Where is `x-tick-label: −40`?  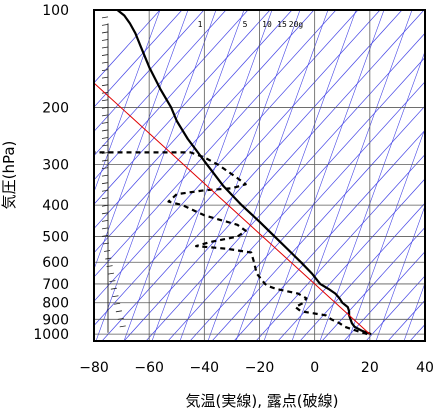 x-tick-label: −40 is located at coordinates (205, 368).